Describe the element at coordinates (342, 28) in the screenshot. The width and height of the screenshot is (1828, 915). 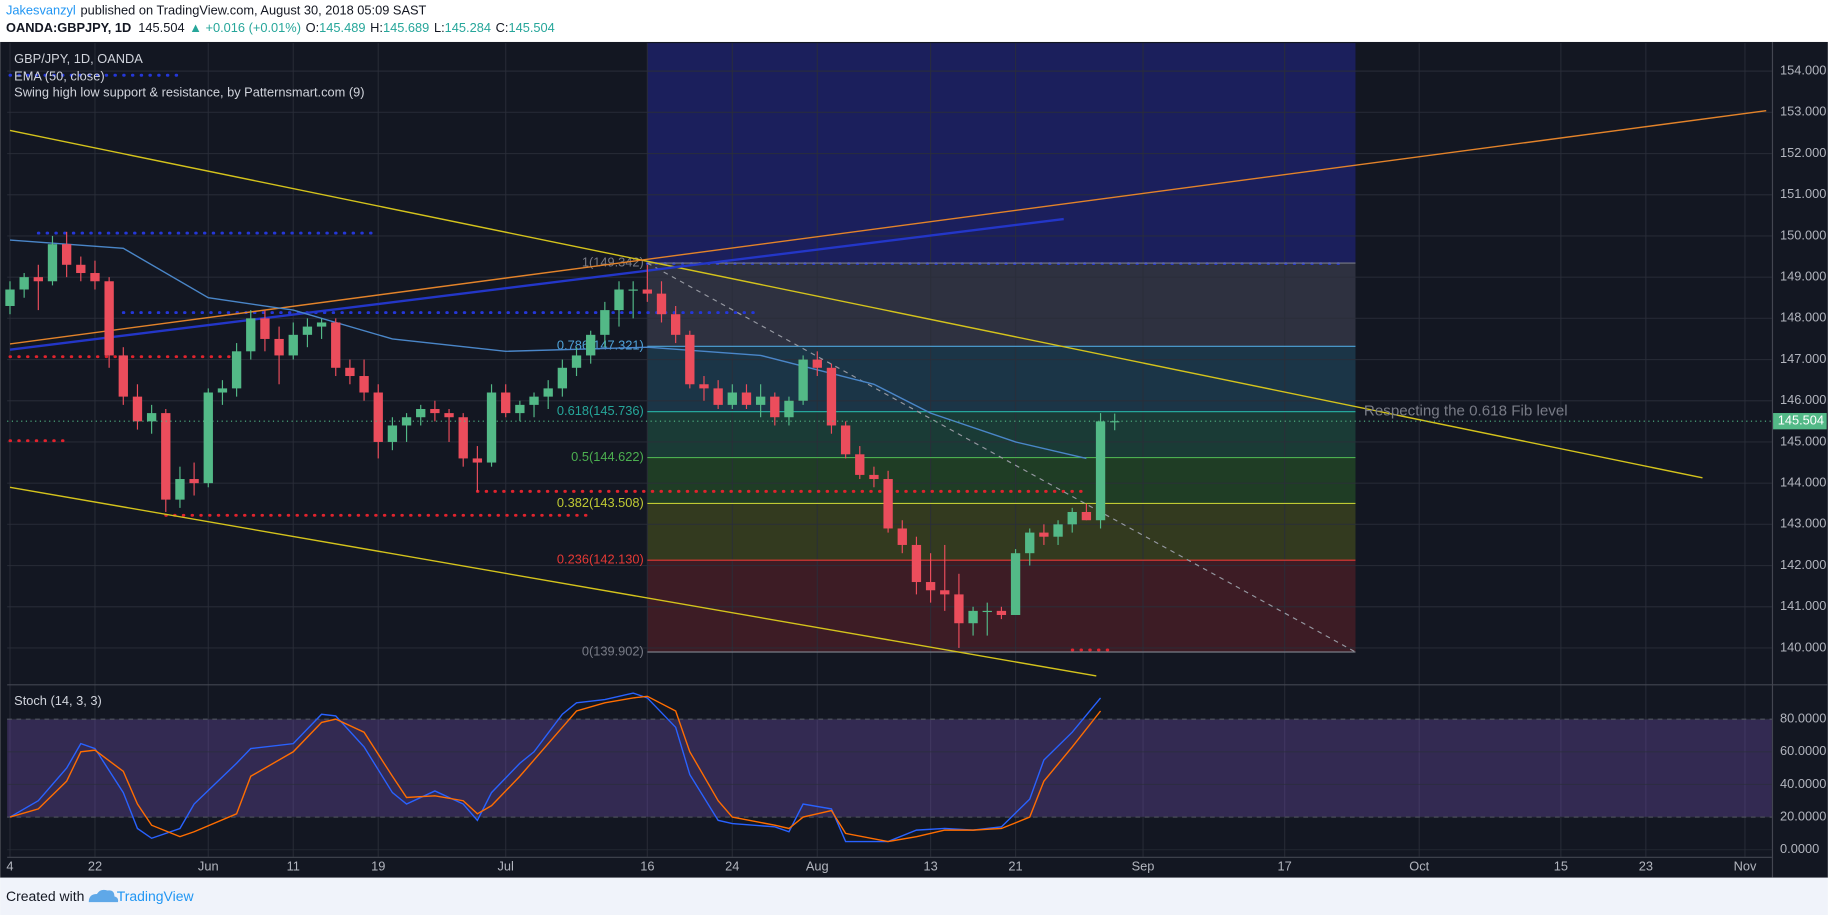
I see `ohlc-value: 145.489` at that location.